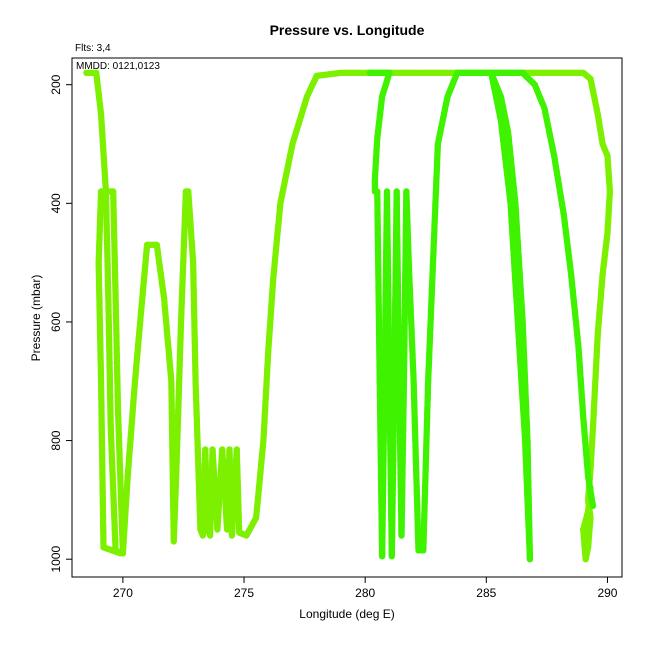 The width and height of the screenshot is (650, 650). Describe the element at coordinates (118, 66) in the screenshot. I see `date-annotation: MMDD: 0121,0123` at that location.